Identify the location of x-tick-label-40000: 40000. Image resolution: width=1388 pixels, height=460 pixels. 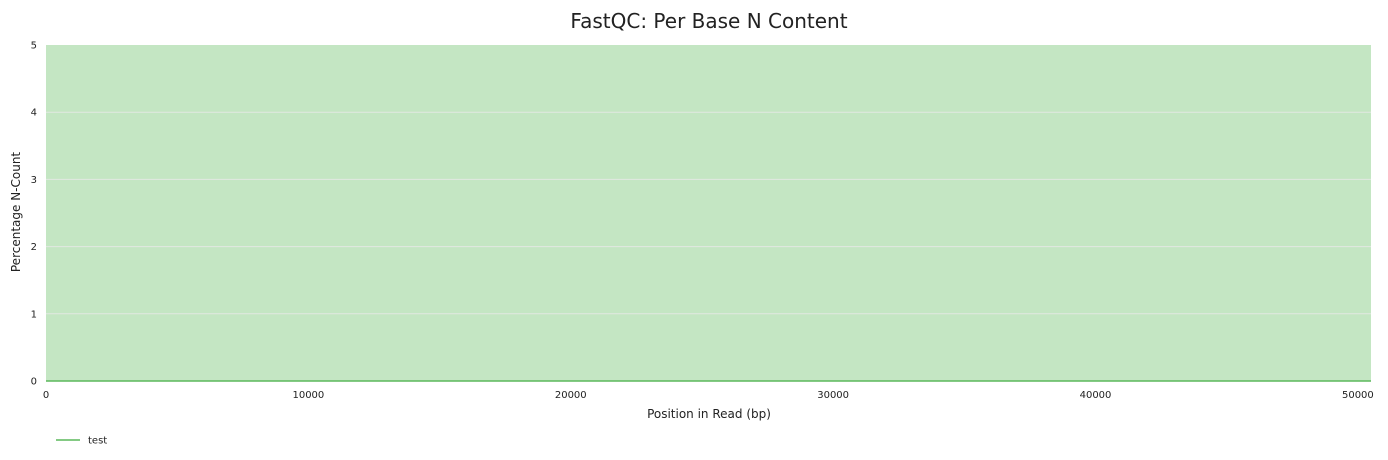
(1096, 395).